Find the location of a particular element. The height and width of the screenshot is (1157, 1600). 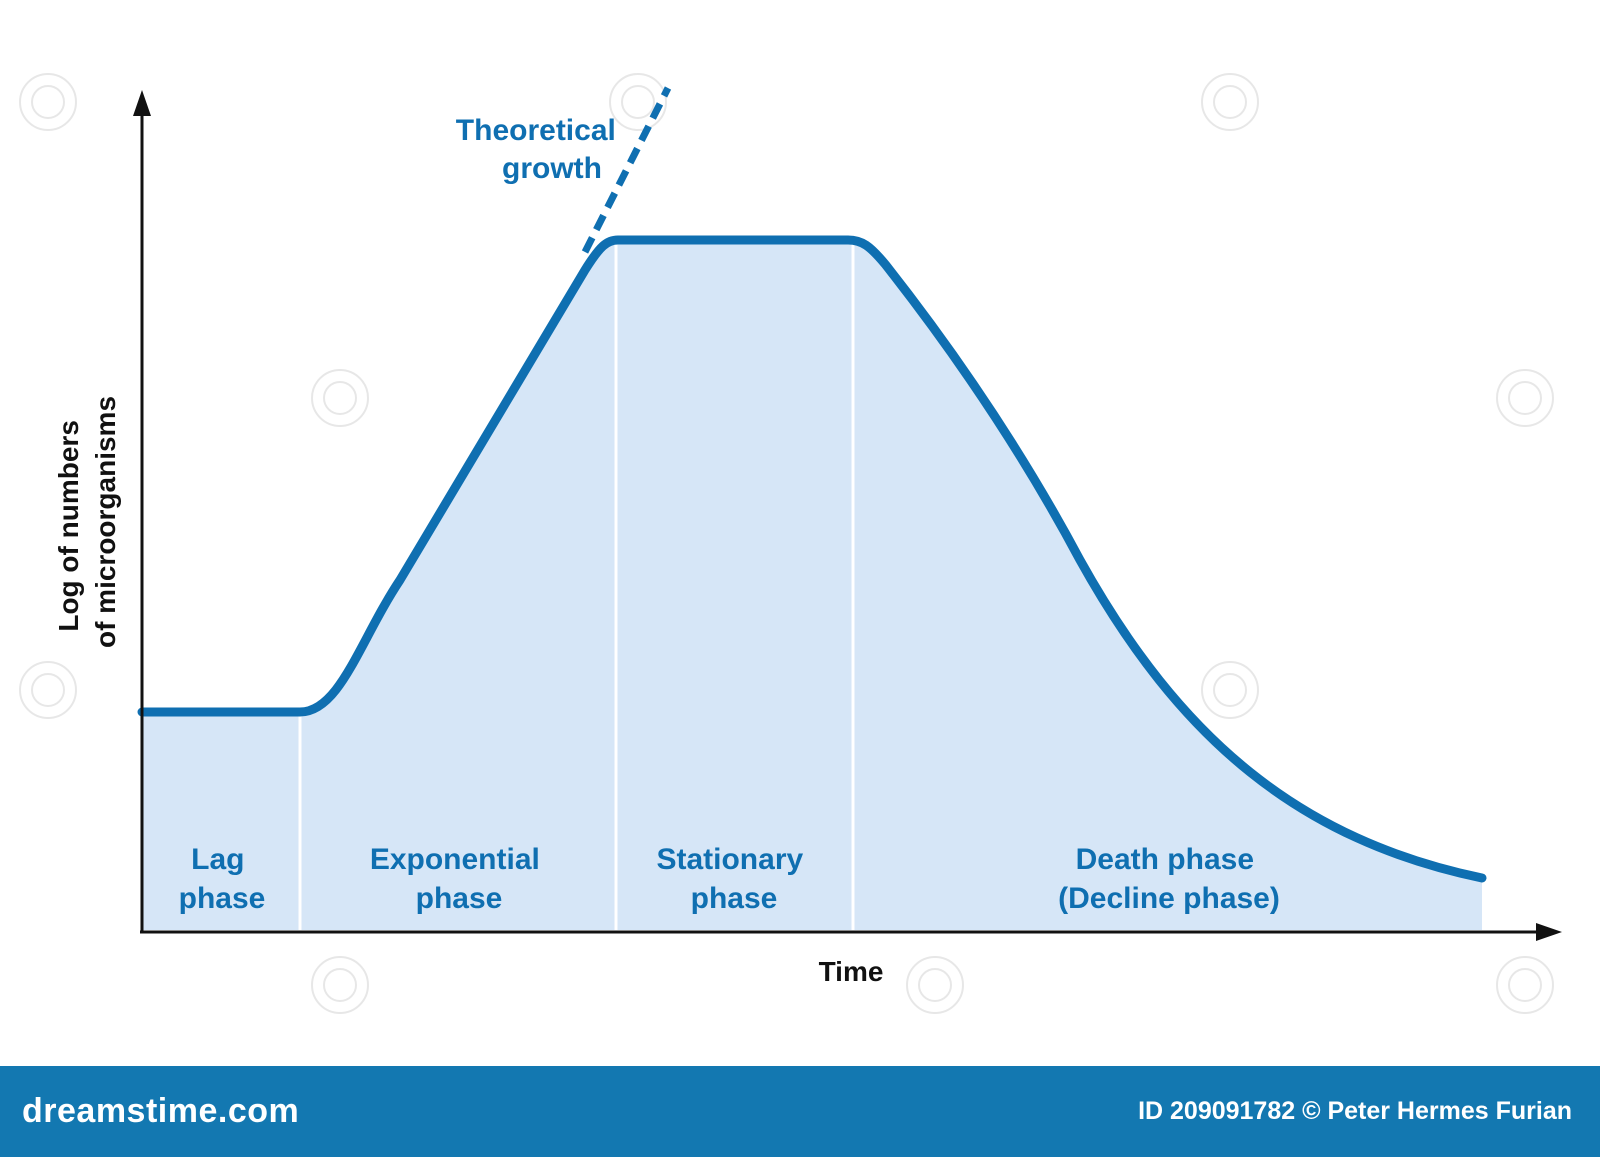

theoretical-growth-line is located at coordinates (626, 170).